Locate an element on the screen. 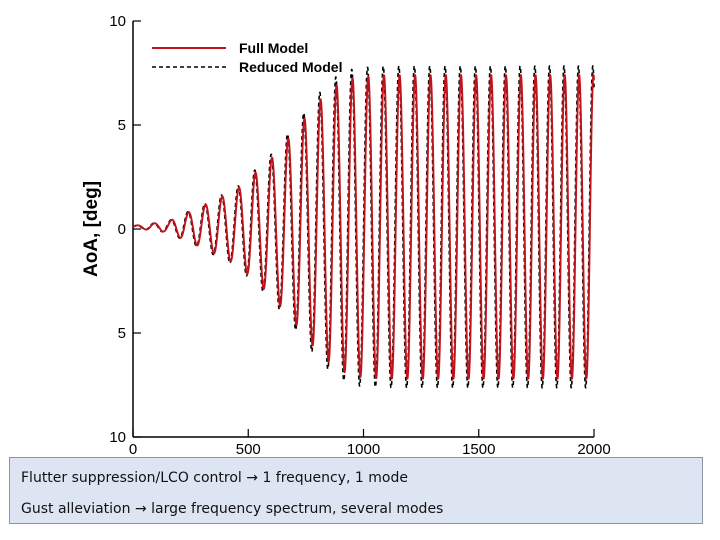 The height and width of the screenshot is (540, 720). x-tick-label: 2000 is located at coordinates (593, 449).